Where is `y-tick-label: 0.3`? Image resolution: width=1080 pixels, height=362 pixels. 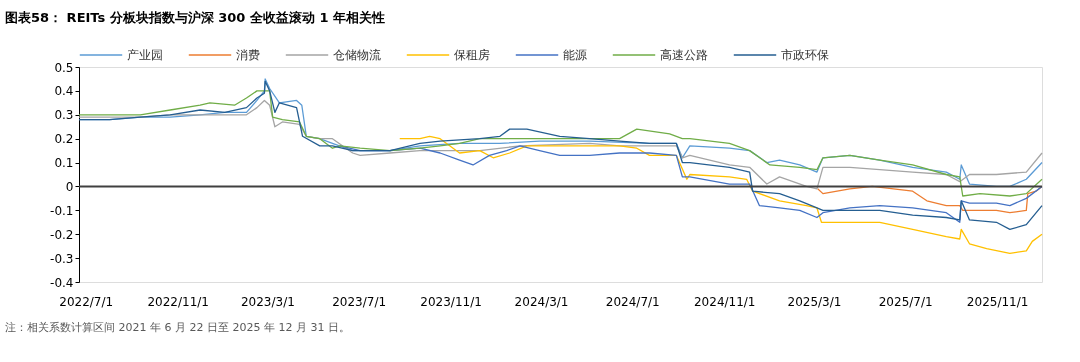 y-tick-label: 0.3 is located at coordinates (64, 115).